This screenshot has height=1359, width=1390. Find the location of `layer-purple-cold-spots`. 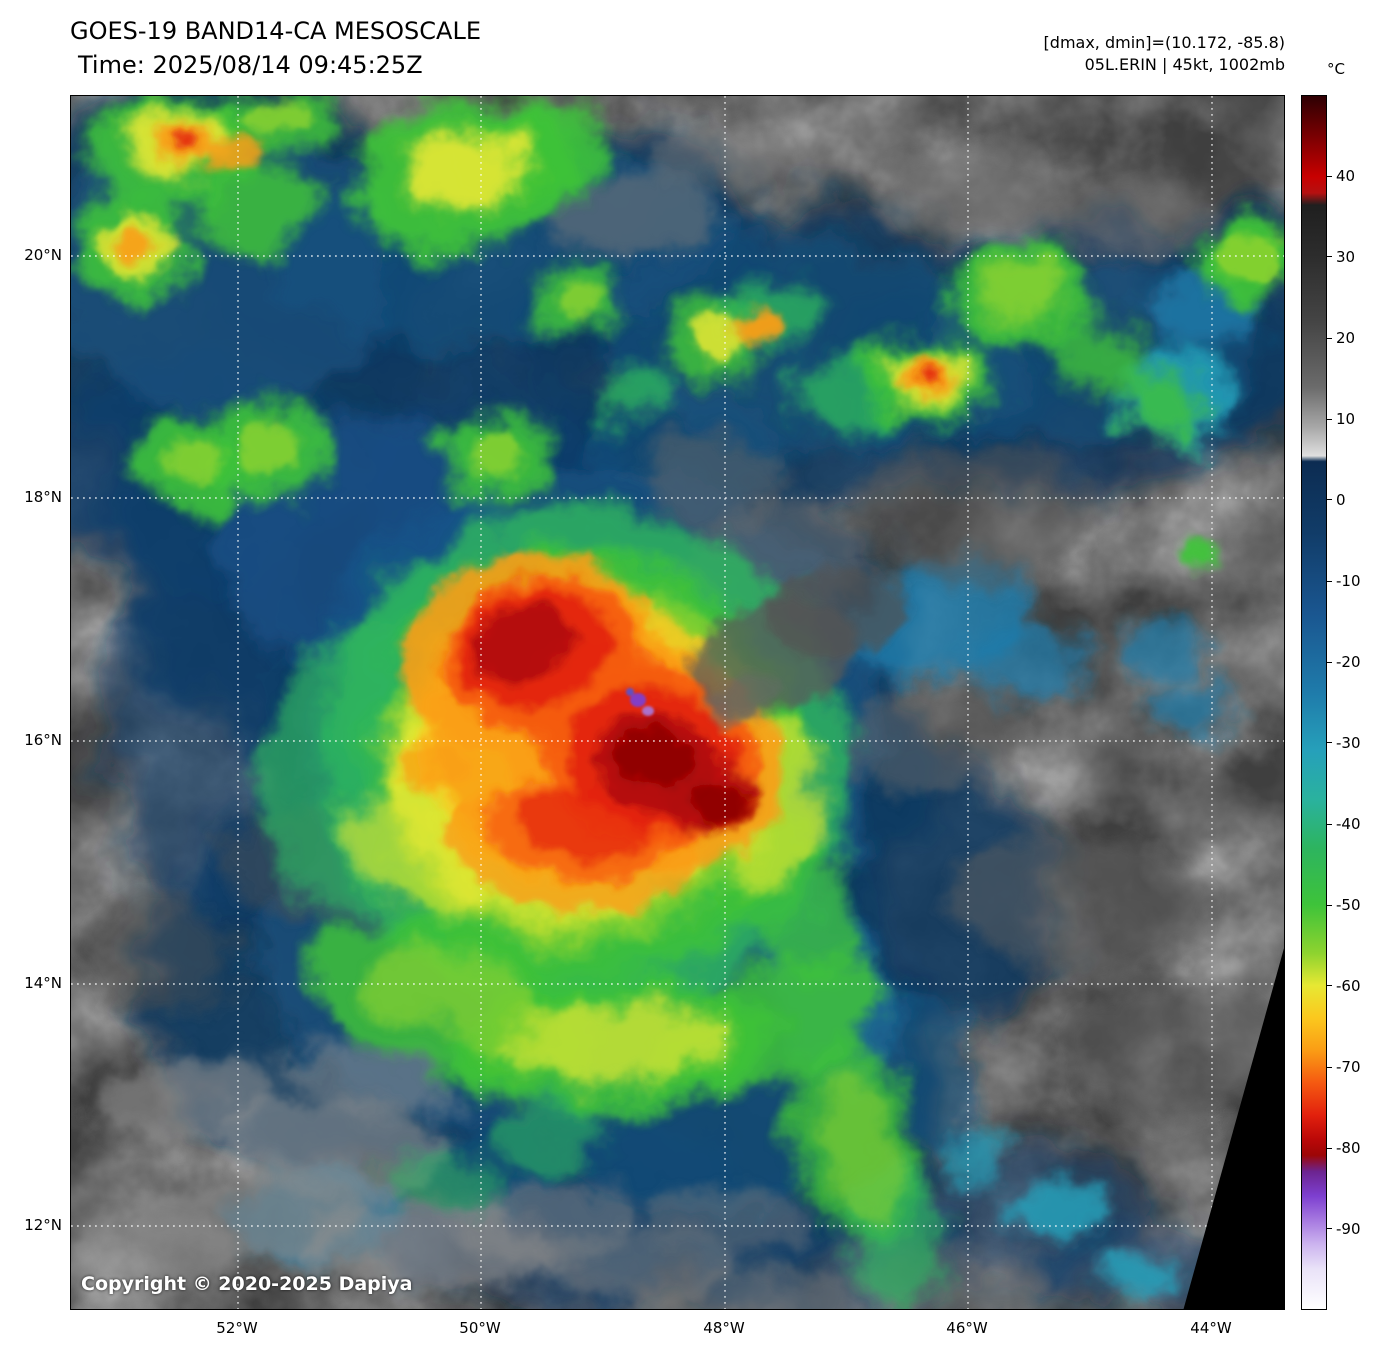

layer-purple-cold-spots is located at coordinates (640, 702).